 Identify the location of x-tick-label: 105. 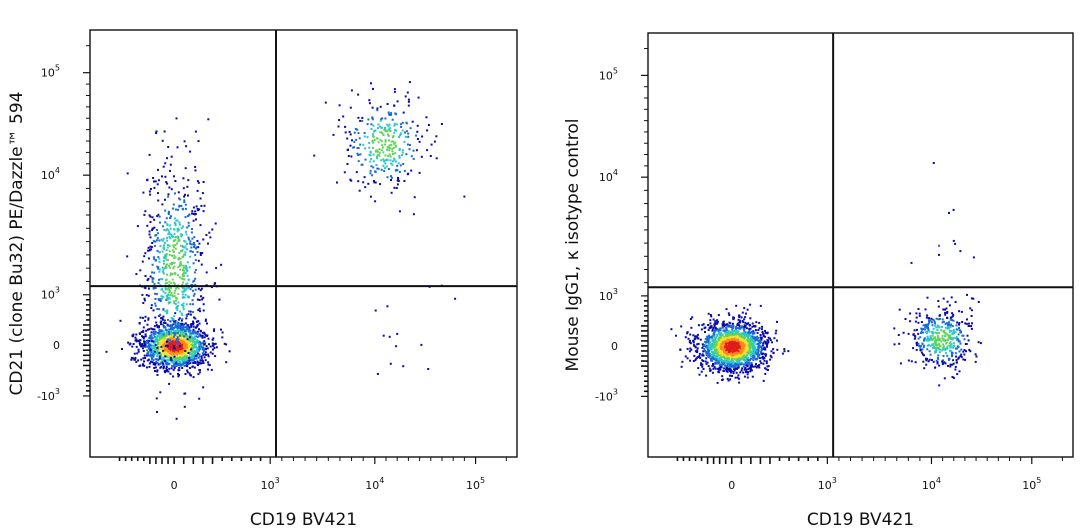
(1031, 484).